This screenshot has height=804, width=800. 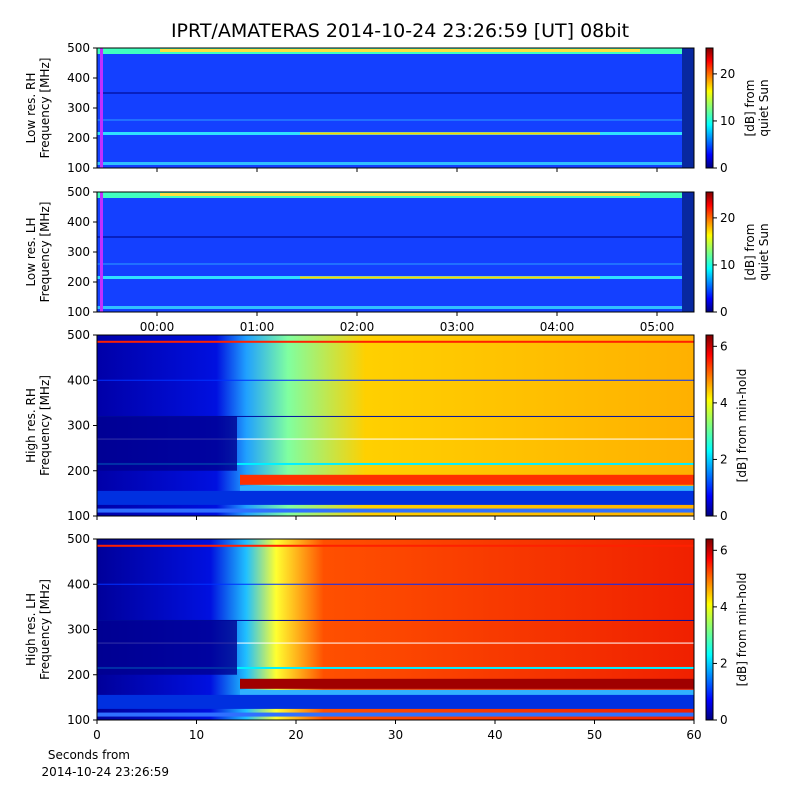 I want to click on x-tick-label: 05:00, so click(x=657, y=327).